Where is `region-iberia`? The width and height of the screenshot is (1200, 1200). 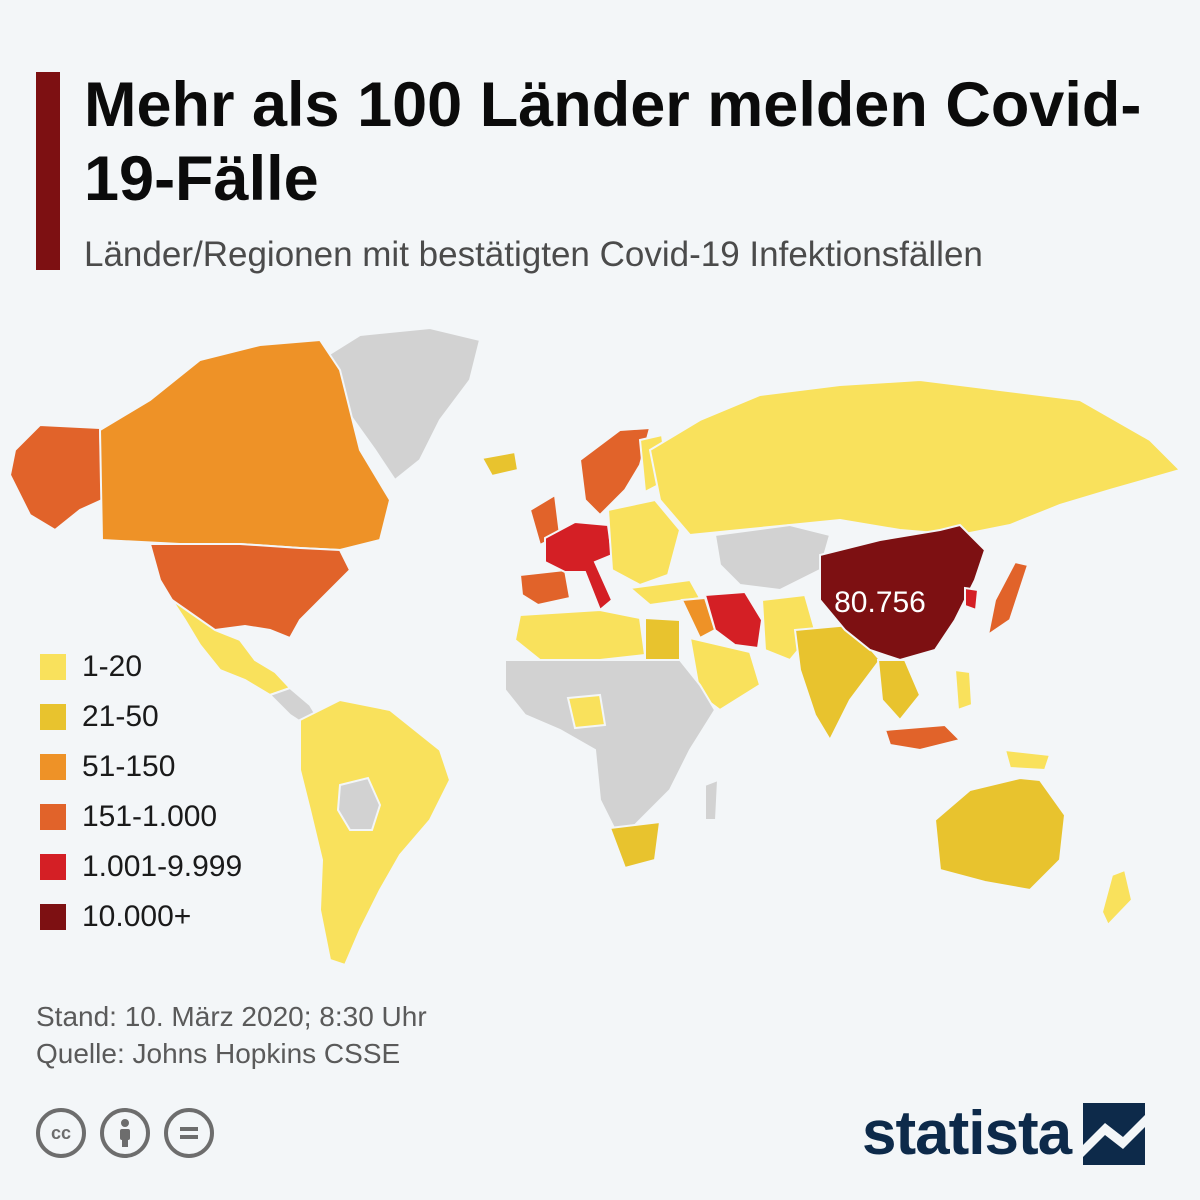 region-iberia is located at coordinates (545, 587).